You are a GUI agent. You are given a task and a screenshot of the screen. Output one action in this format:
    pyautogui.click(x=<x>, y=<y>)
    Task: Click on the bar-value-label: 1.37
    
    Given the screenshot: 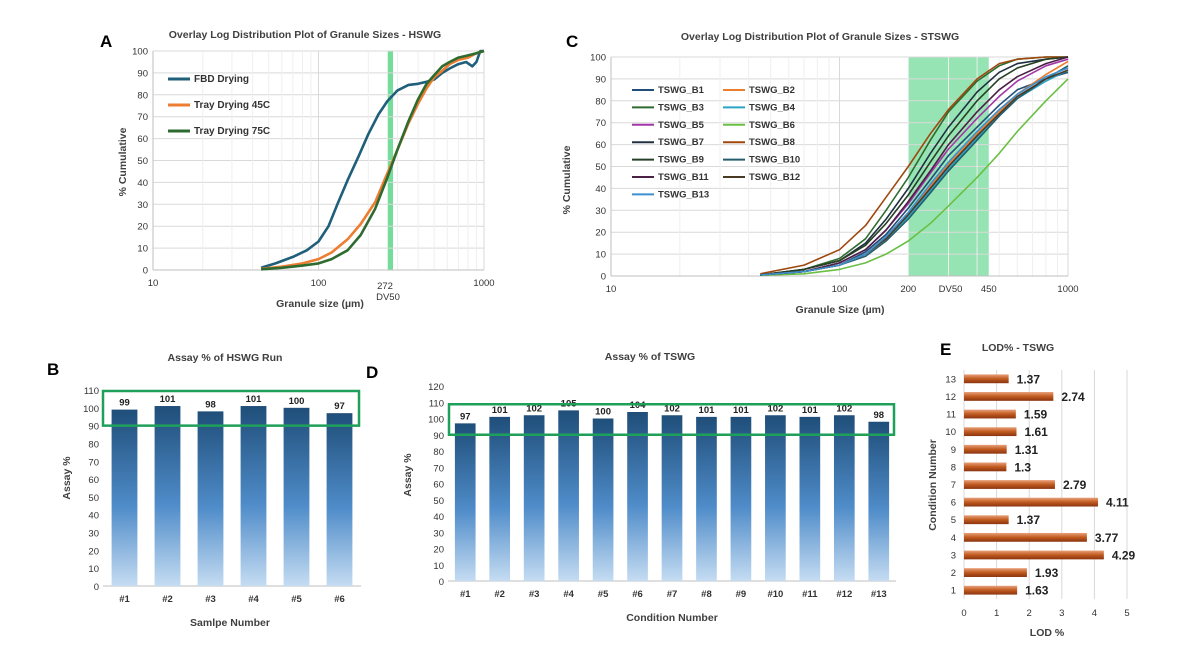 What is the action you would take?
    pyautogui.click(x=1029, y=520)
    